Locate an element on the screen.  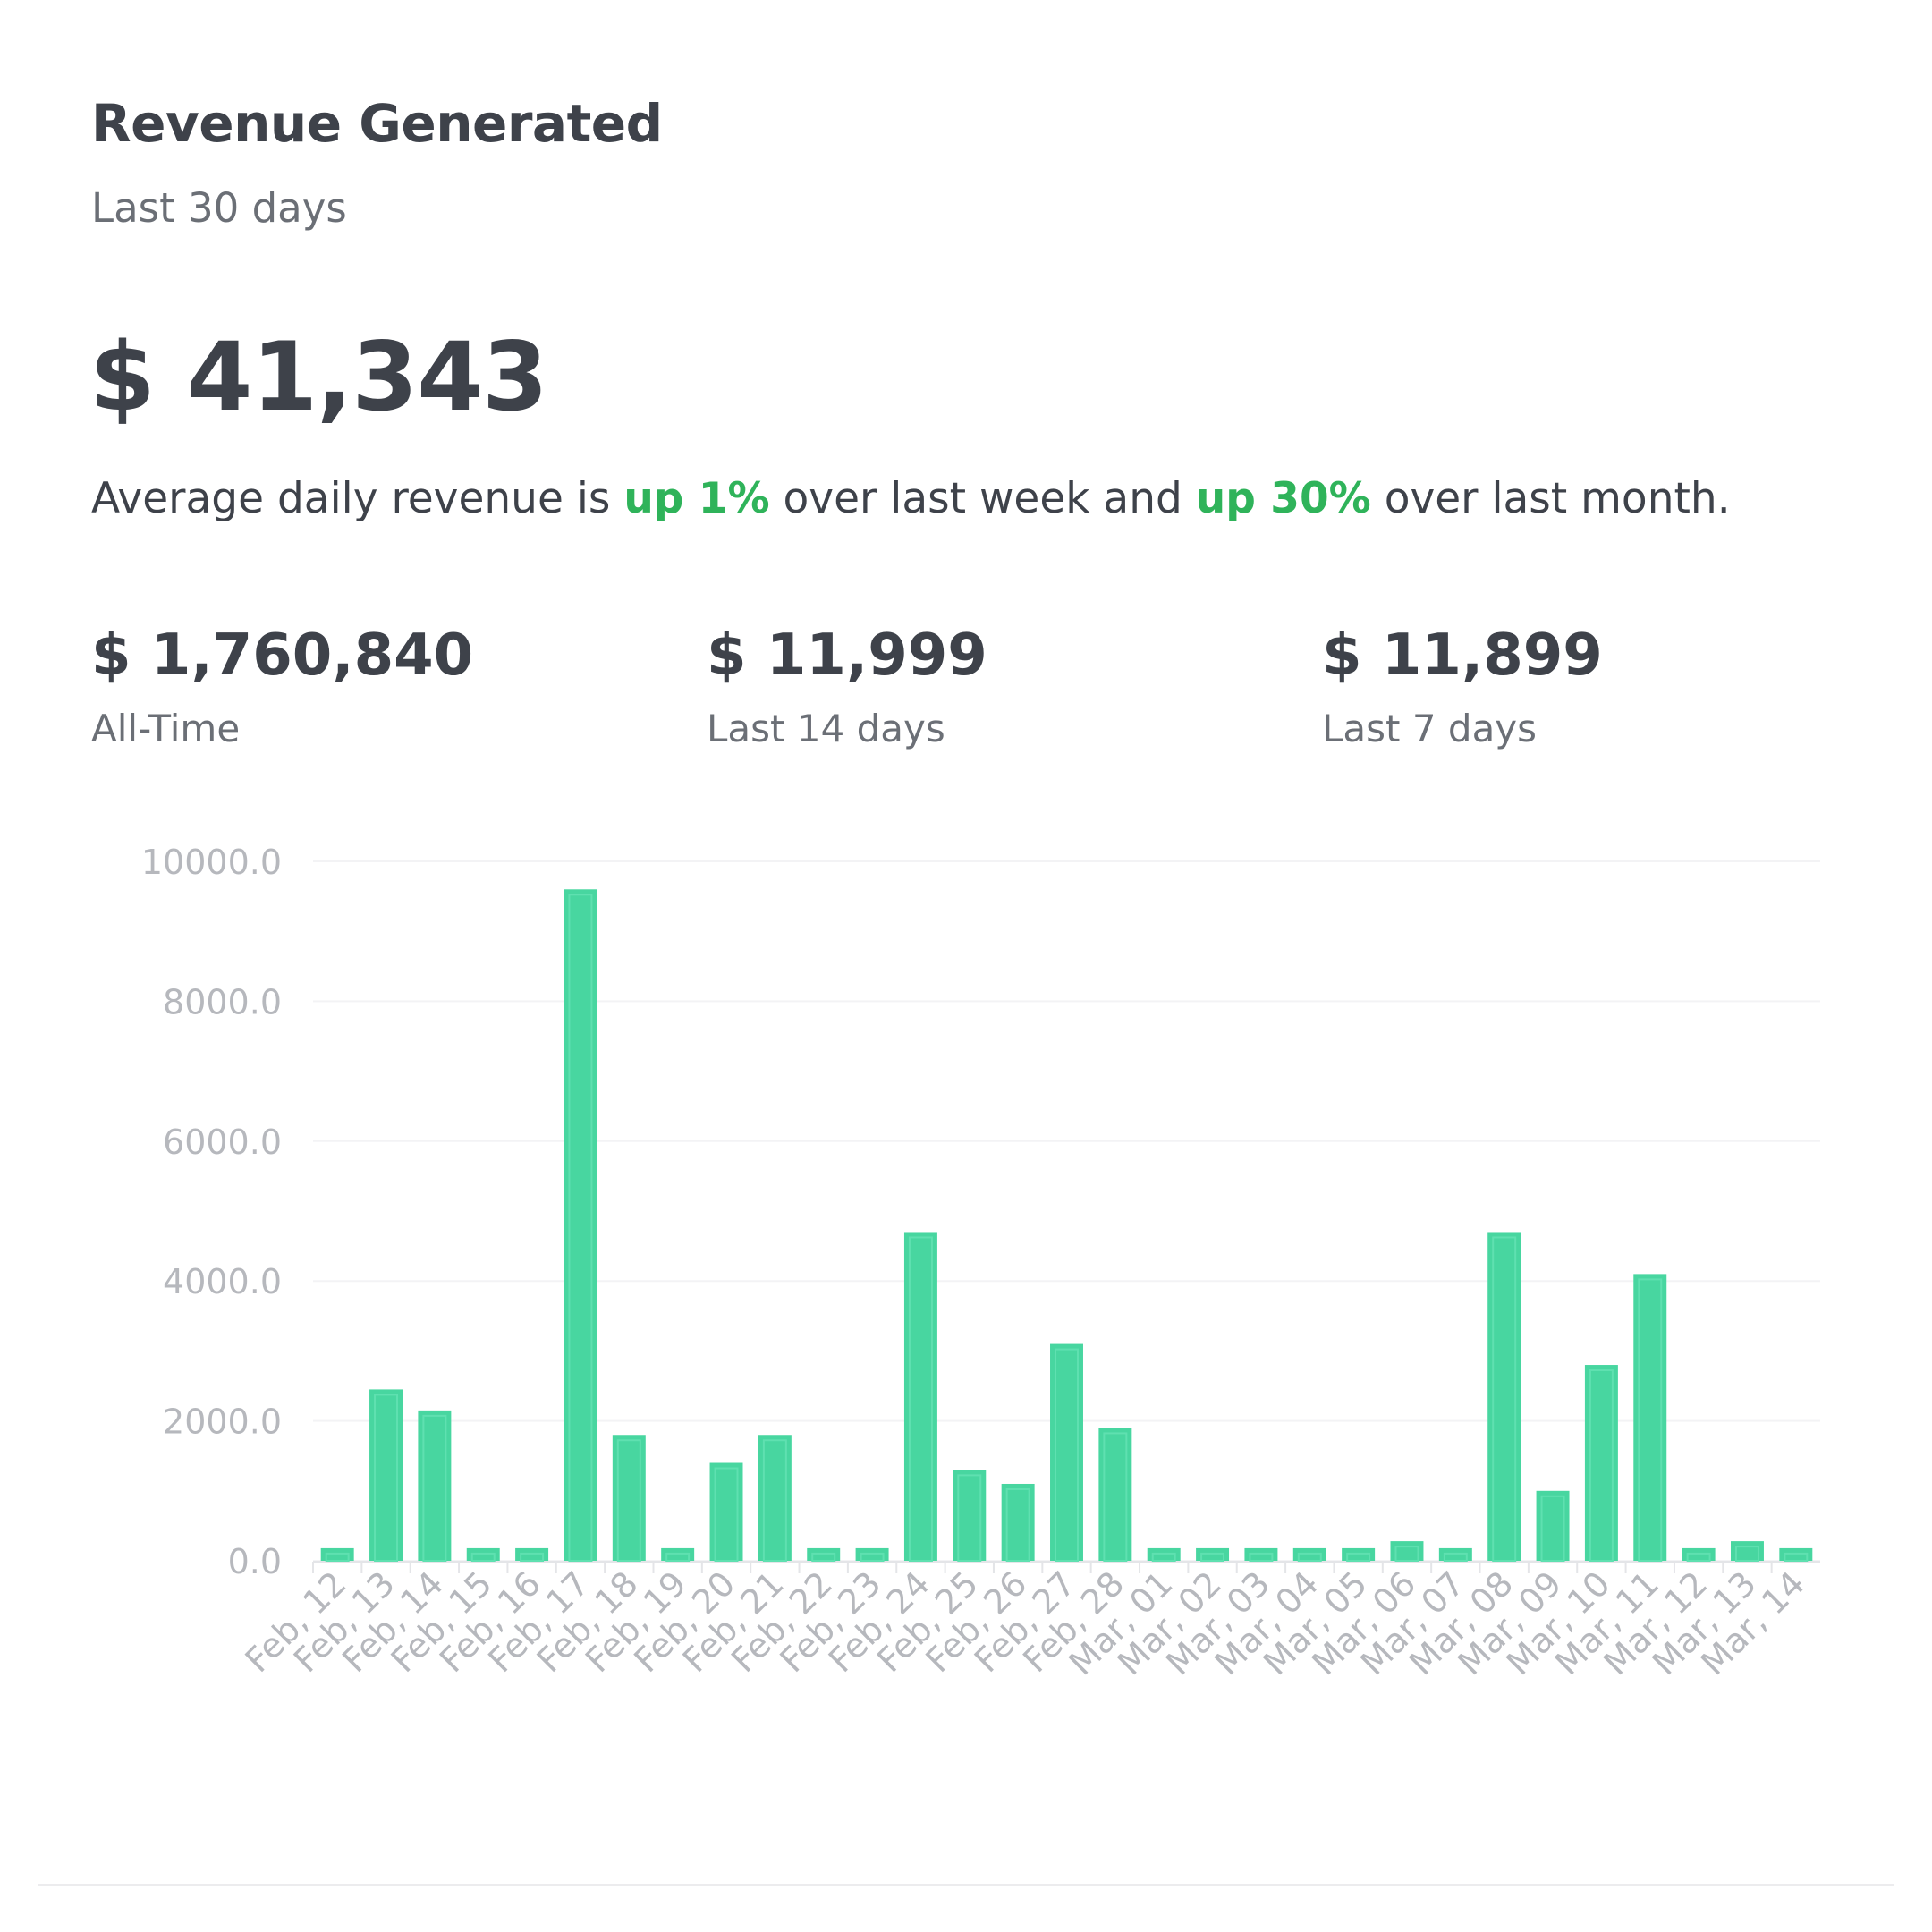
stat-value: $ 1,760,840 is located at coordinates (282, 656).